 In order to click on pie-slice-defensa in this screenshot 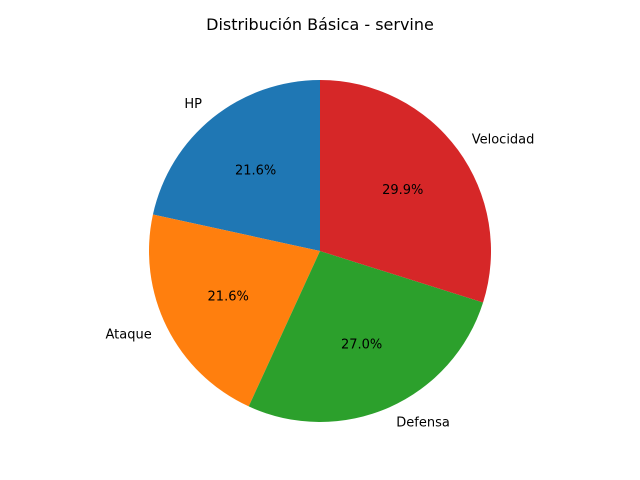, I will do `click(366, 336)`.